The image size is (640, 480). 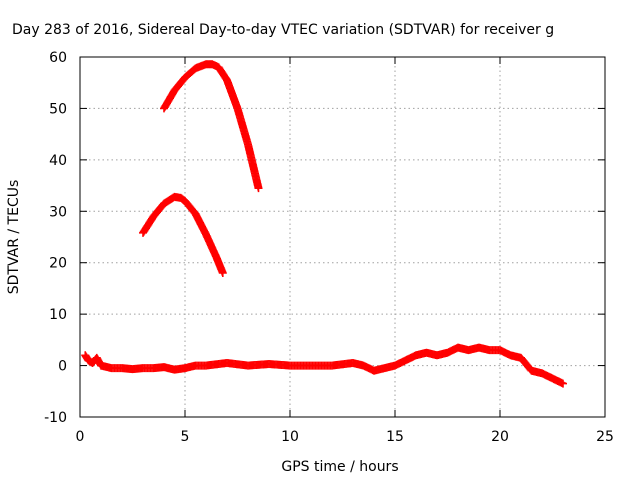 I want to click on x-tick-label: 5, so click(x=185, y=437).